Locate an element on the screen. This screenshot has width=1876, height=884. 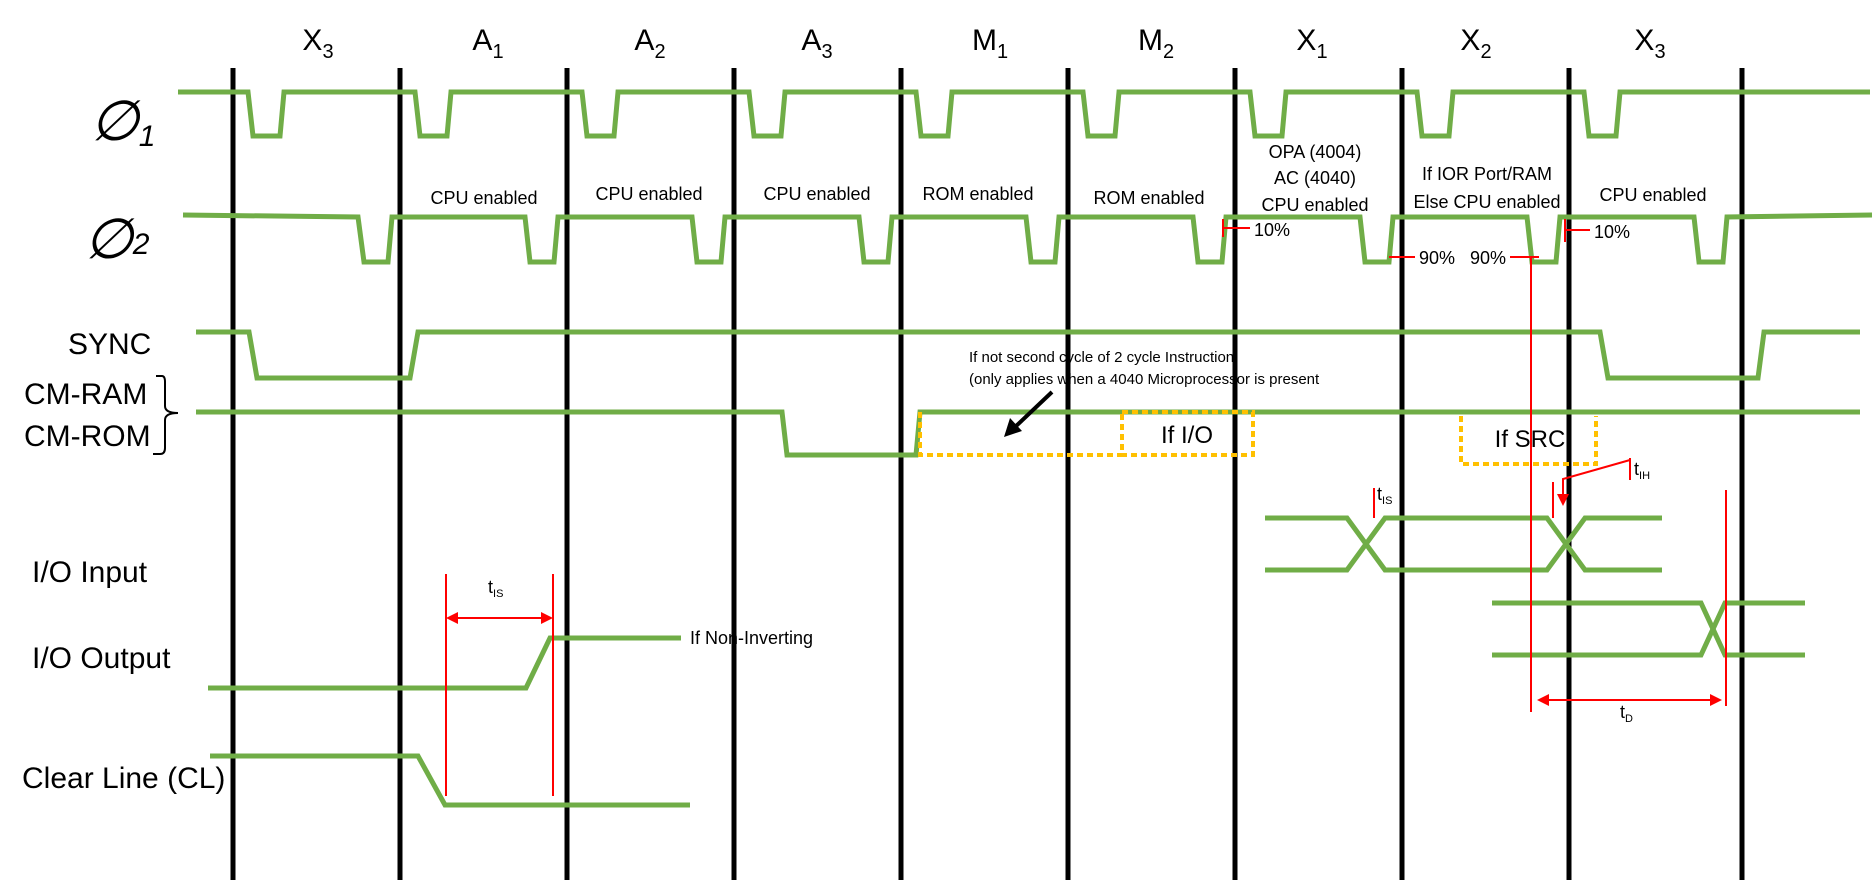
if-io-box is located at coordinates (1187, 433).